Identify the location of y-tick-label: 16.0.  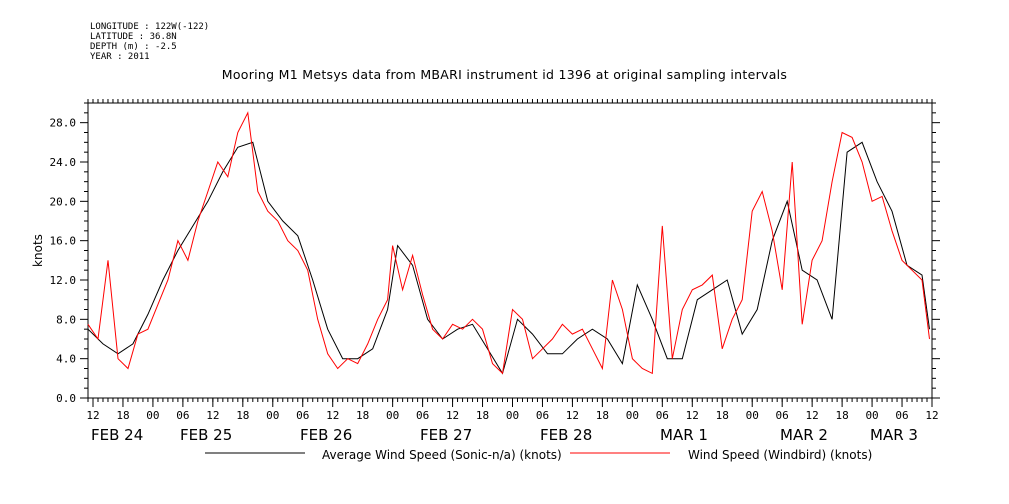
(63, 241).